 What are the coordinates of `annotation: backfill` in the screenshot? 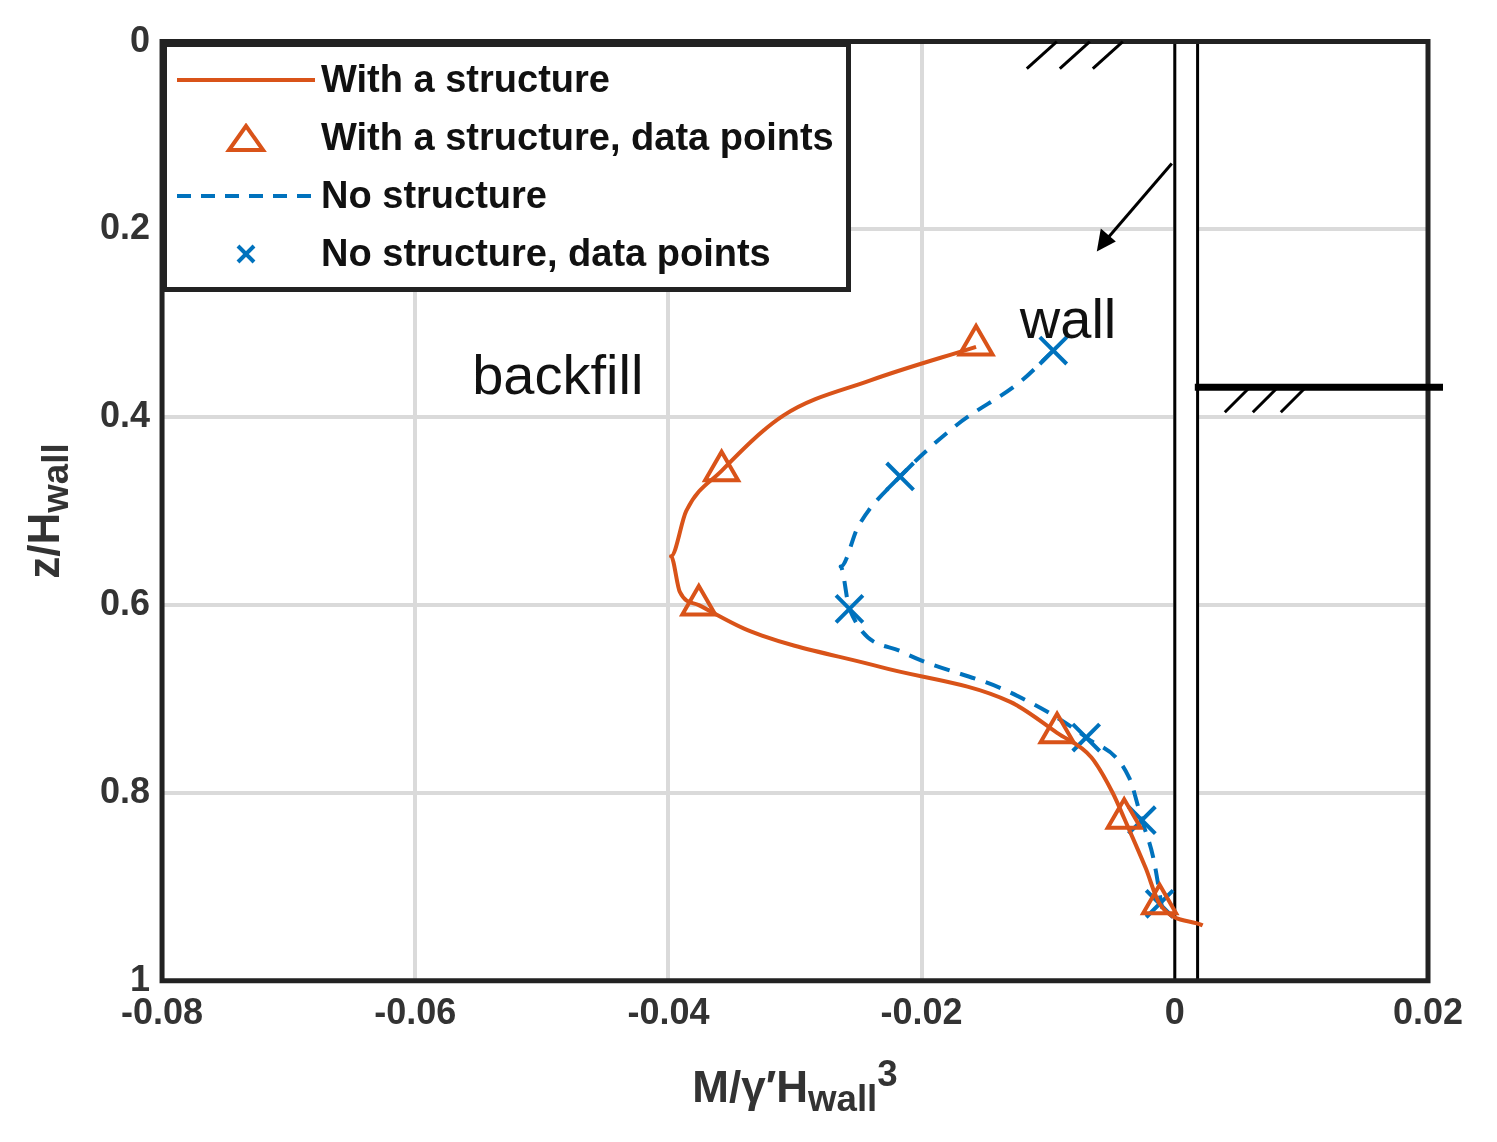 It's located at (558, 375).